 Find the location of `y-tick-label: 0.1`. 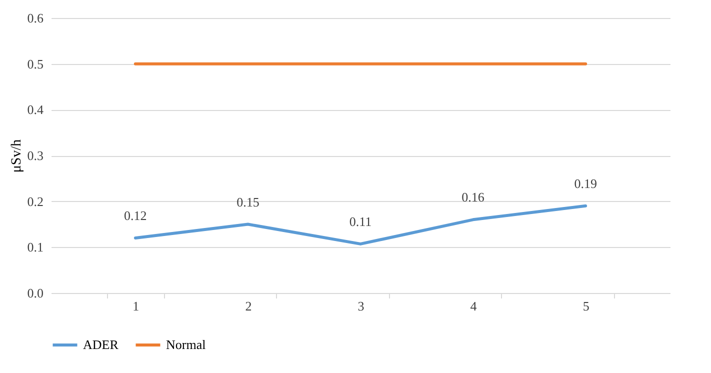

y-tick-label: 0.1 is located at coordinates (35, 247).